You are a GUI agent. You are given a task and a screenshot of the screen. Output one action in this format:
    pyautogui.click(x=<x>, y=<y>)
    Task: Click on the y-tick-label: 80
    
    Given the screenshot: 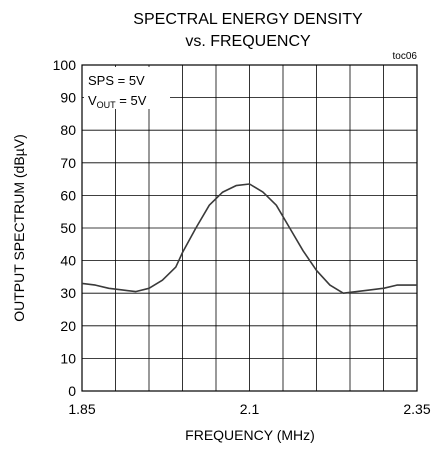 What is the action you would take?
    pyautogui.click(x=68, y=130)
    